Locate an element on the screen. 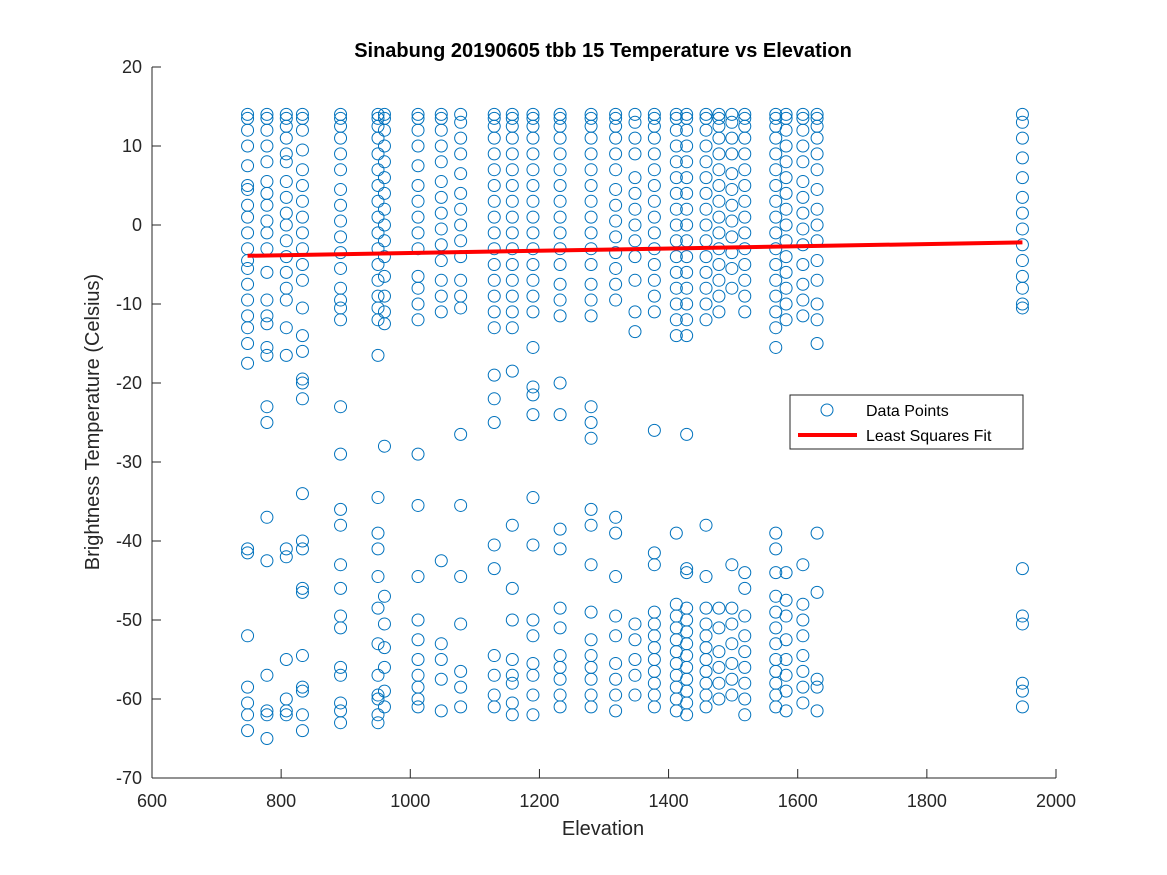 This screenshot has width=1167, height=875. x-tick-label: 1400 is located at coordinates (669, 801).